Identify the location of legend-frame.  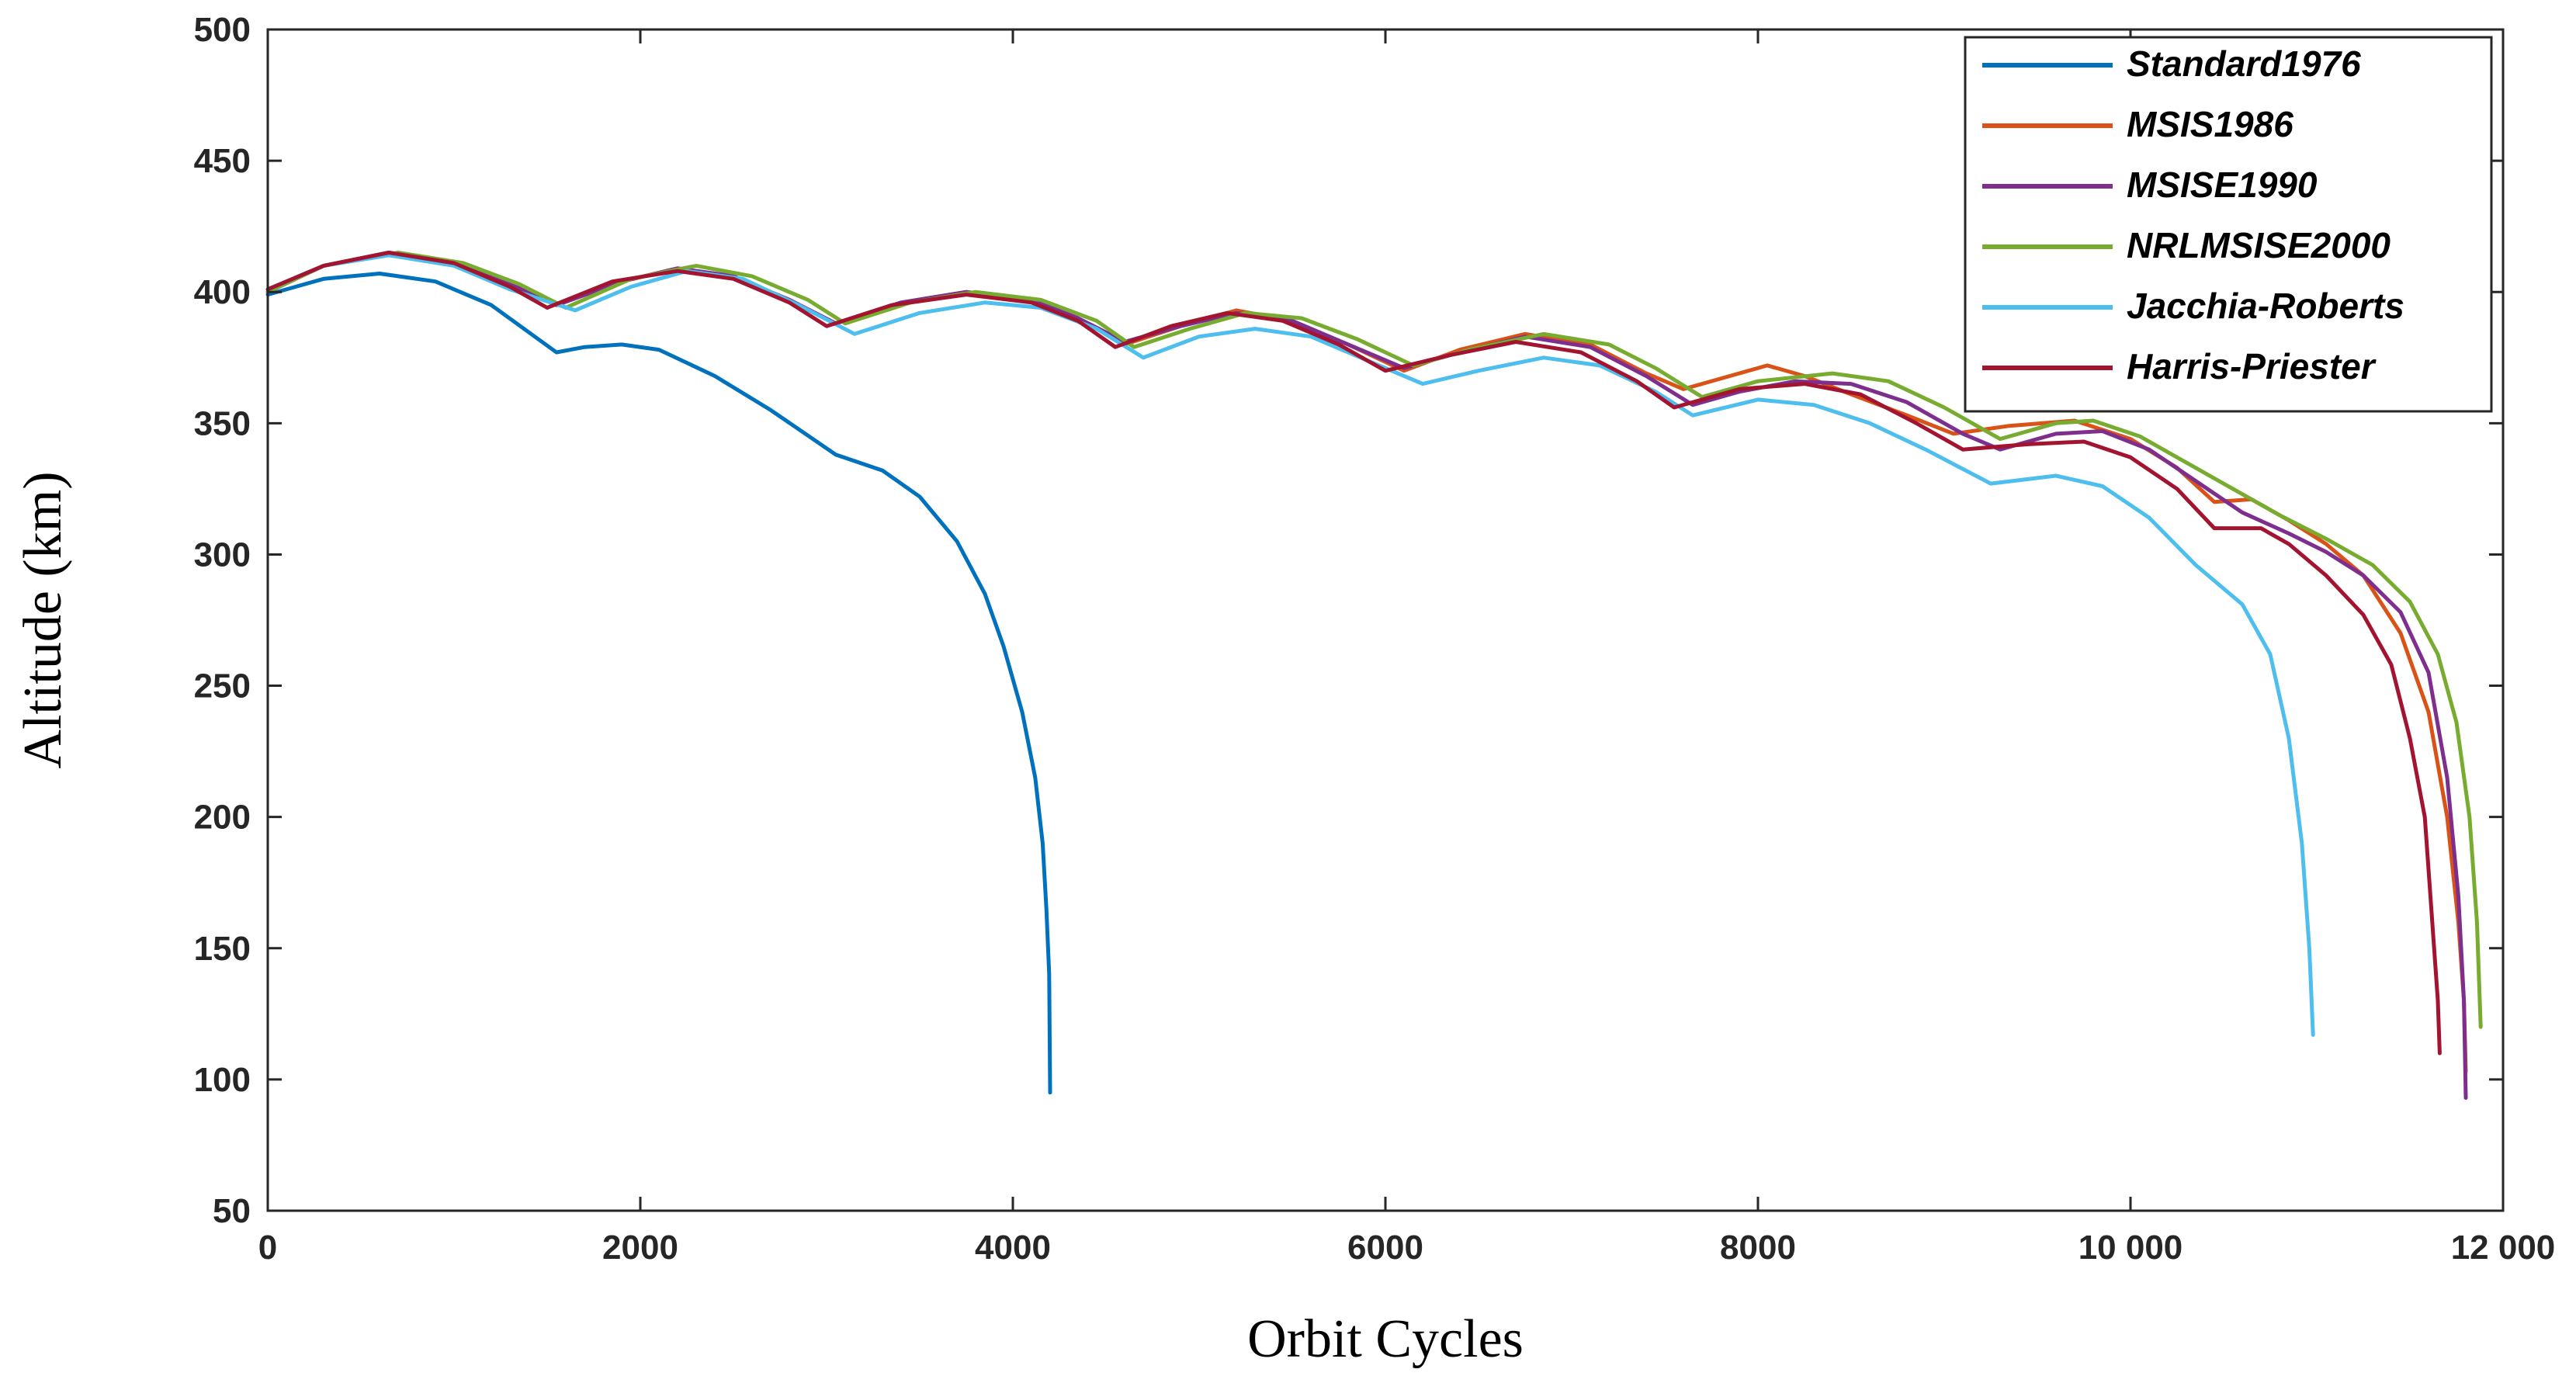
(2228, 224).